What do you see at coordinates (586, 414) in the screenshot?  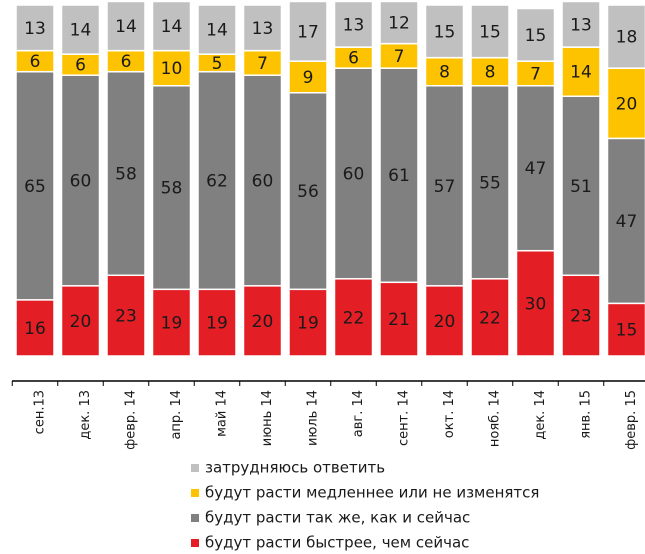 I see `x-tick-label: янв. 15` at bounding box center [586, 414].